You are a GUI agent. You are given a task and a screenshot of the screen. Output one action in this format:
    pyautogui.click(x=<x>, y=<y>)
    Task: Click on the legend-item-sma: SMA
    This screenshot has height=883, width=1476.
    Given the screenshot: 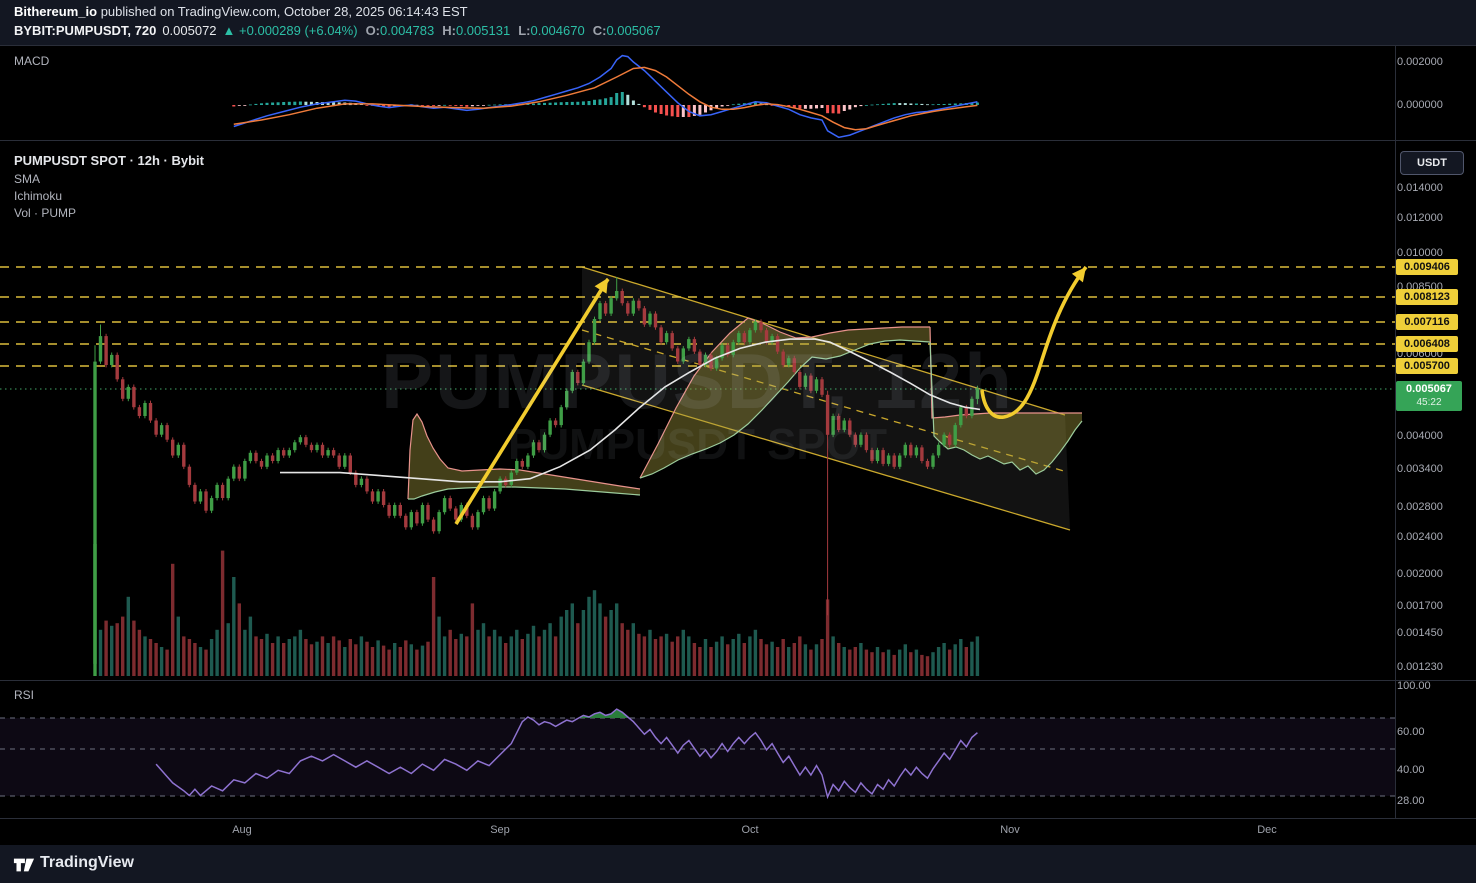 What is the action you would take?
    pyautogui.click(x=27, y=179)
    